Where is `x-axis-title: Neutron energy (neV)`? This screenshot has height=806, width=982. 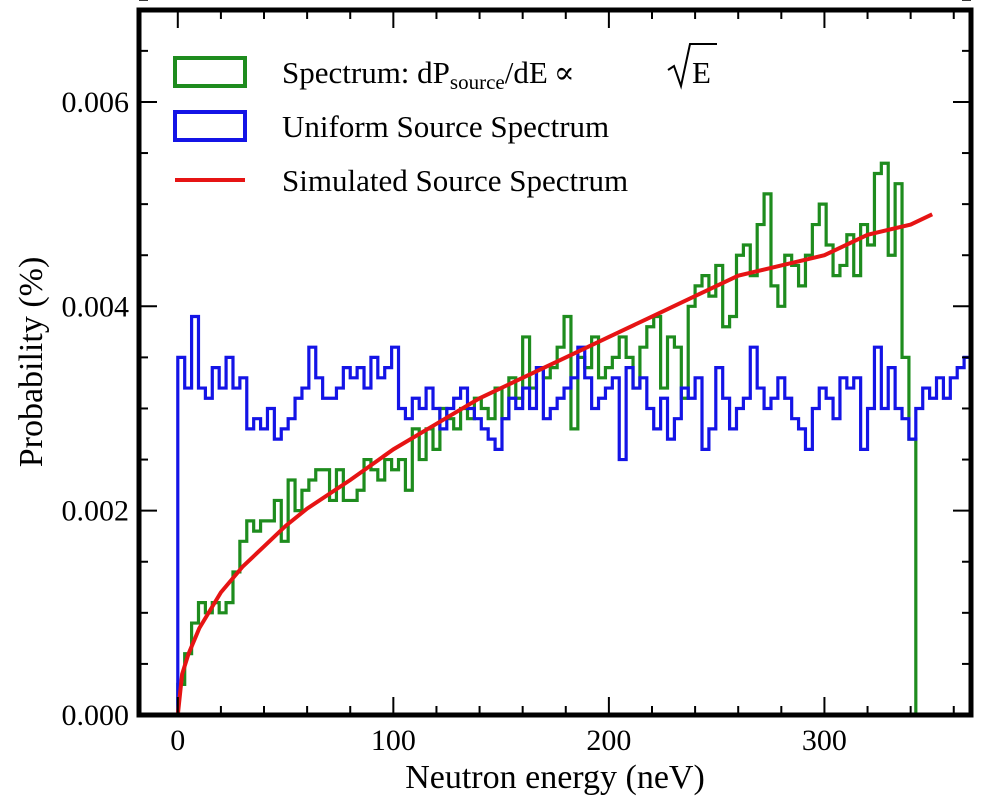 x-axis-title: Neutron energy (neV) is located at coordinates (555, 777).